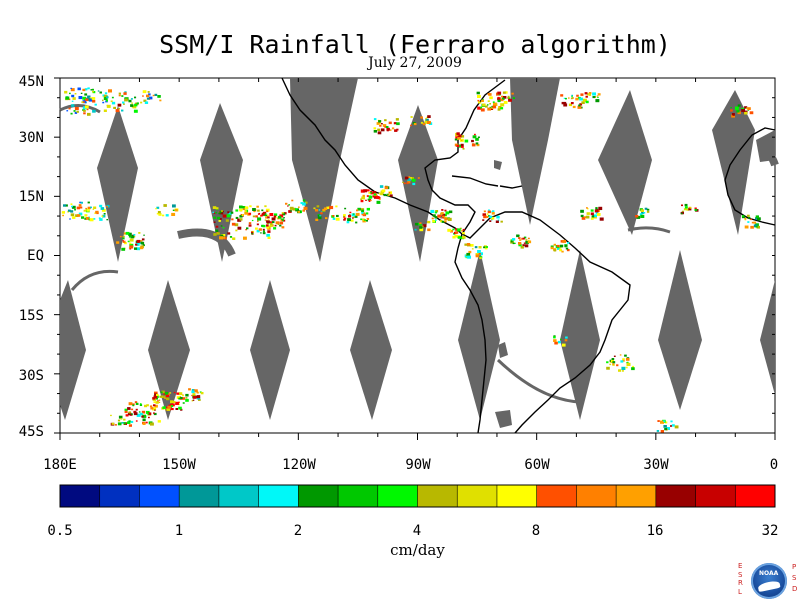 Image resolution: width=800 pixels, height=600 pixels. I want to click on lon-label-120w: 120W, so click(299, 465).